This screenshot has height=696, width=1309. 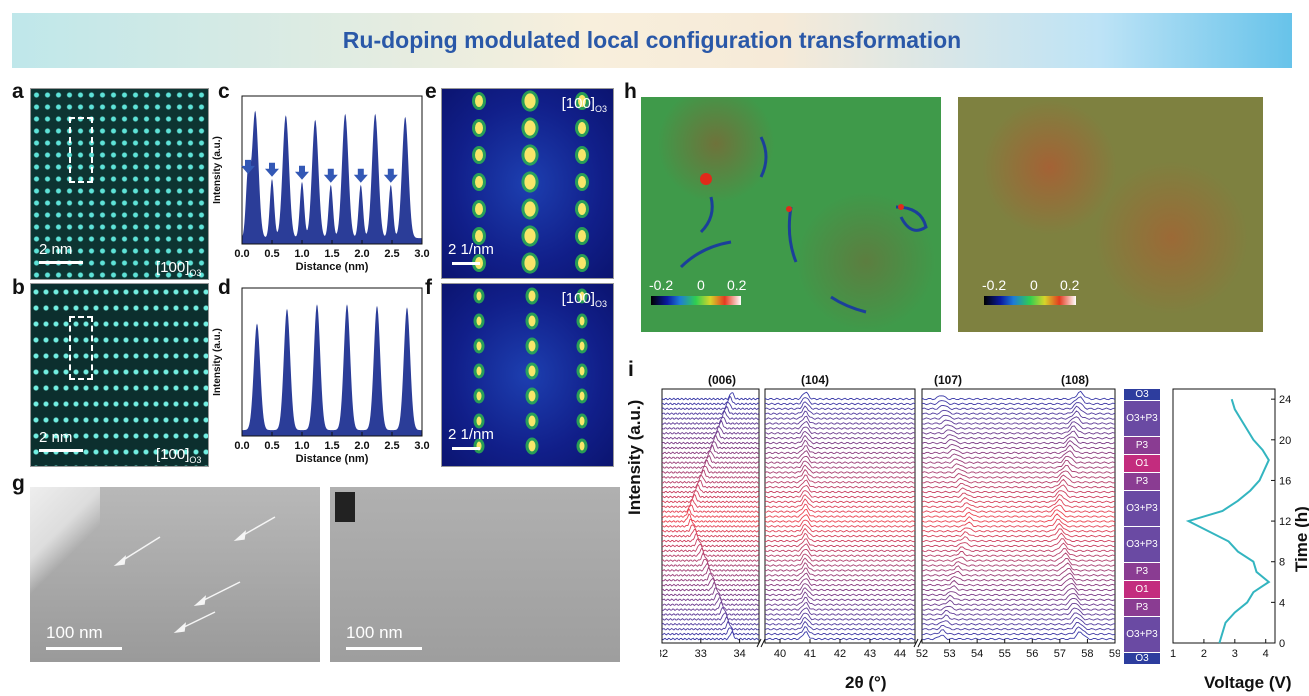 I want to click on y-tick-label: 24, so click(x=1285, y=400).